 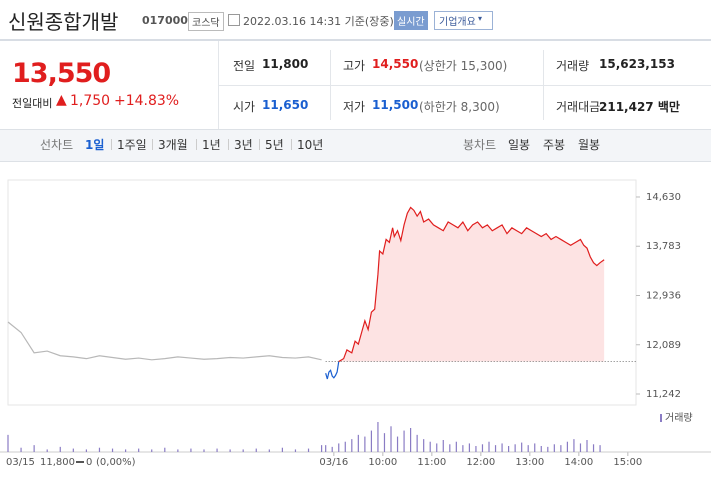 I want to click on x-tick-label: 15:00, so click(x=627, y=462).